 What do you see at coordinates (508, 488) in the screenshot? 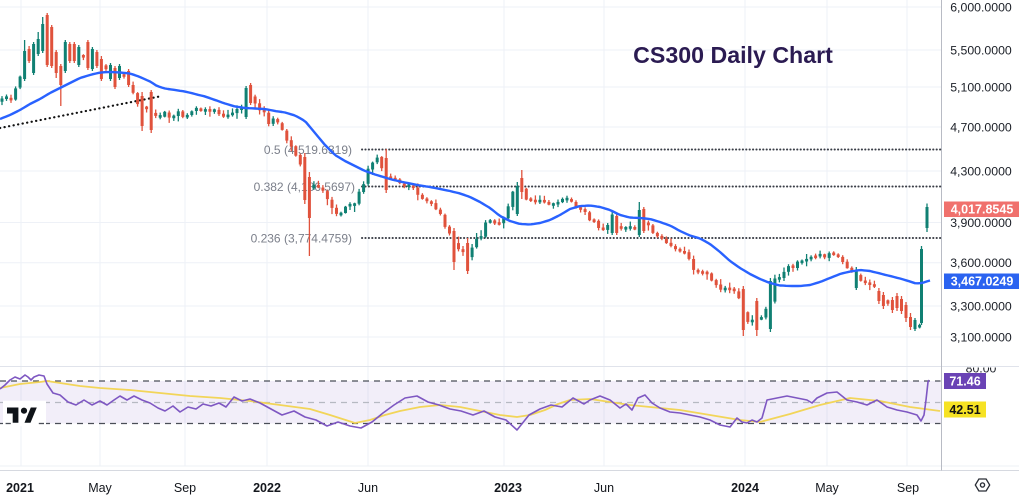
I see `svg-text: 2023` at bounding box center [508, 488].